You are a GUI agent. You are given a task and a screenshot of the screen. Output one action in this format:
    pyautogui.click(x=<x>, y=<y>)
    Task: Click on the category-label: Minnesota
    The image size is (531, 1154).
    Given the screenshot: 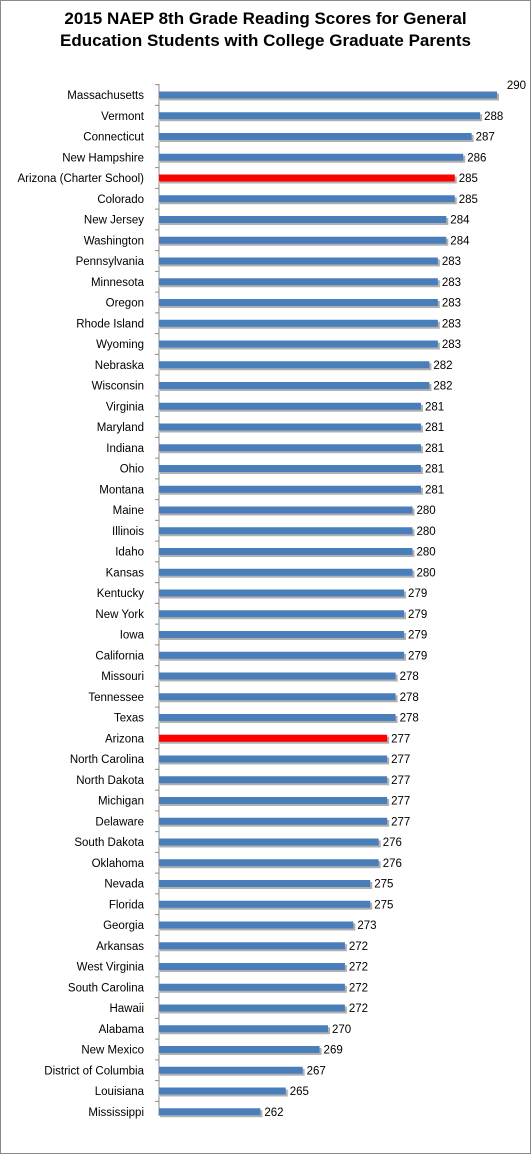 What is the action you would take?
    pyautogui.click(x=118, y=283)
    